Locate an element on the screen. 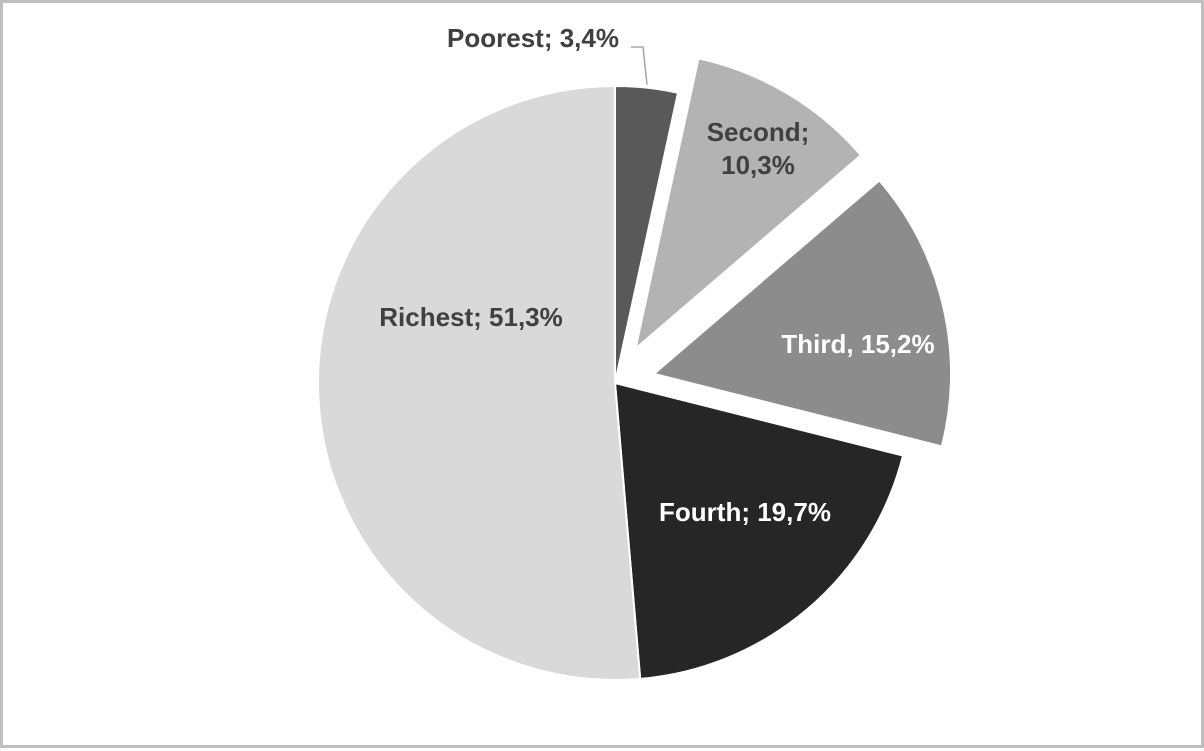 Image resolution: width=1204 pixels, height=751 pixels. slice-label-fourth: Fourth; 19,7% is located at coordinates (745, 512).